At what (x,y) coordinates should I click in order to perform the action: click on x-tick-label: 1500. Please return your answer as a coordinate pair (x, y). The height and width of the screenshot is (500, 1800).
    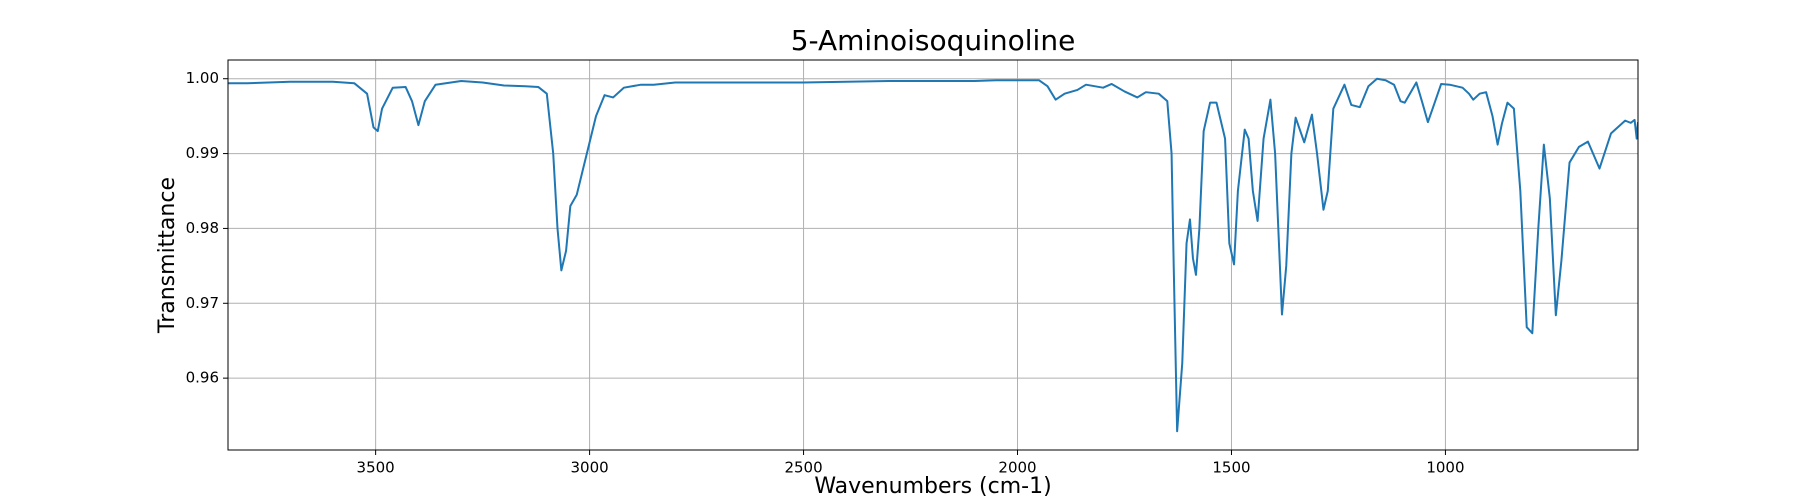
    Looking at the image, I should click on (1231, 468).